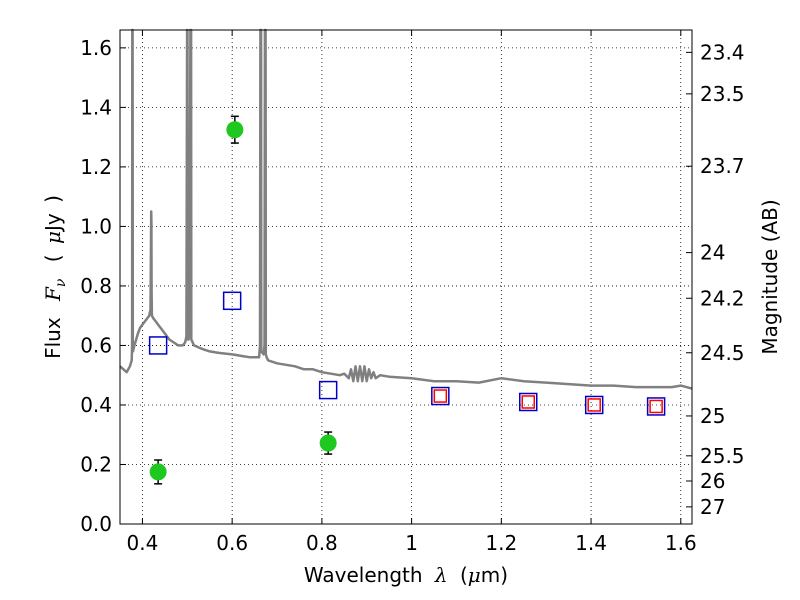  What do you see at coordinates (53, 223) in the screenshot?
I see `y-axis-label-unit-rest: Jy` at bounding box center [53, 223].